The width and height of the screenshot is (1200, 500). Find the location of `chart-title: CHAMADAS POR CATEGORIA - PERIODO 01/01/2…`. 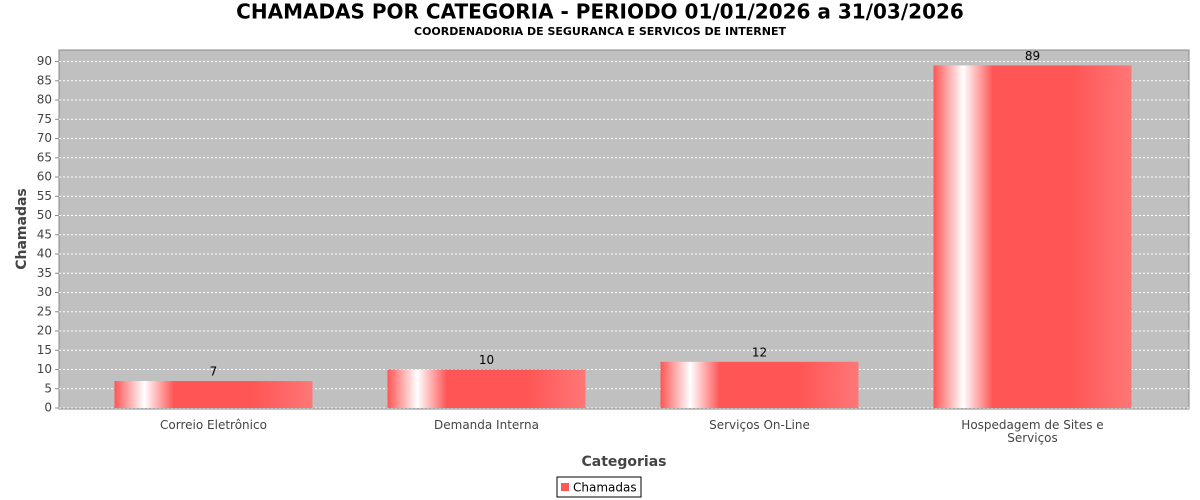

chart-title: CHAMADAS POR CATEGORIA - PERIODO 01/01/2… is located at coordinates (600, 12).